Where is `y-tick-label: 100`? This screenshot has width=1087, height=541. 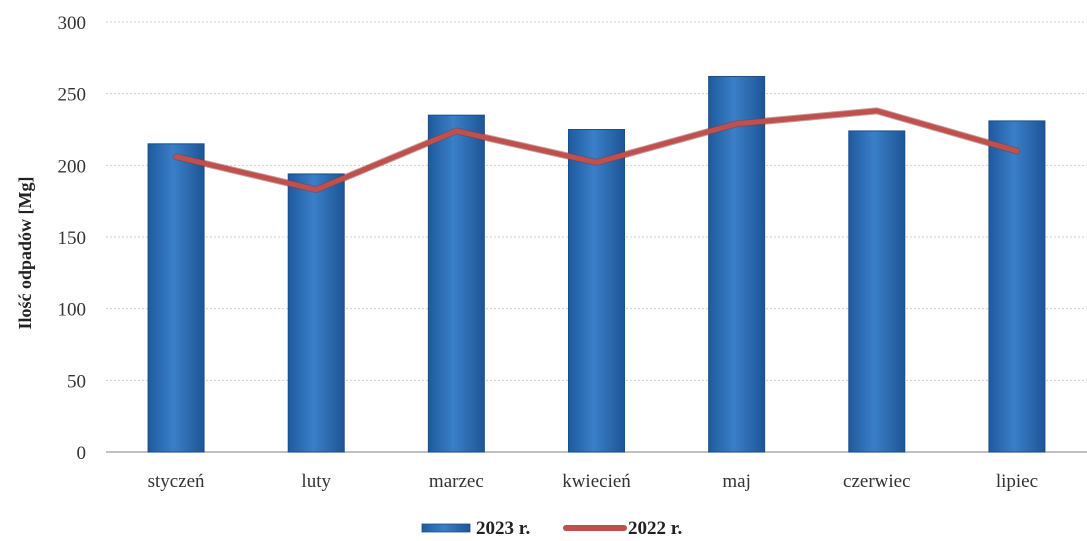 y-tick-label: 100 is located at coordinates (72, 310).